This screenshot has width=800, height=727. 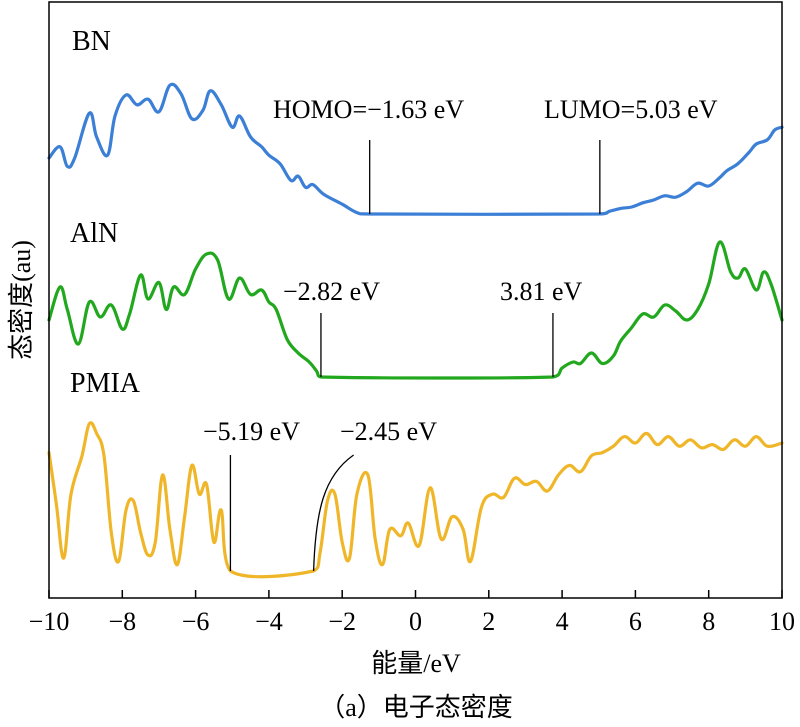 What do you see at coordinates (342, 621) in the screenshot?
I see `x-tick-label: −2` at bounding box center [342, 621].